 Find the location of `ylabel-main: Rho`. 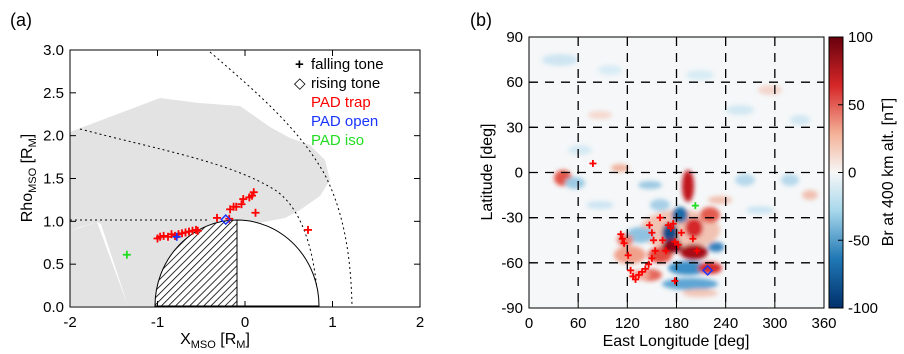

ylabel-main: Rho is located at coordinates (27, 207).